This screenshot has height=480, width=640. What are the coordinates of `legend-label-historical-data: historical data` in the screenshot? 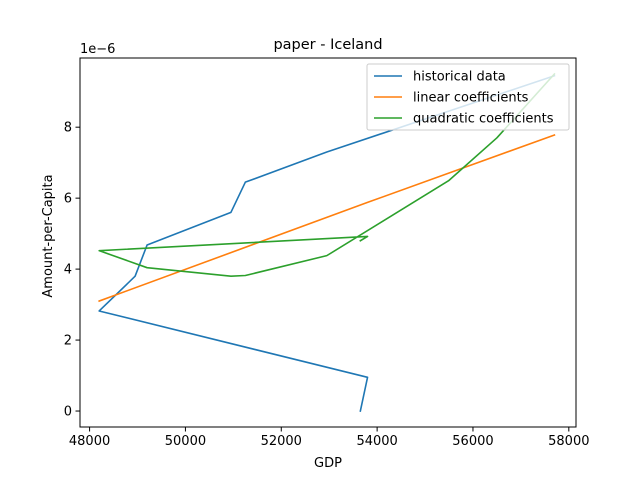 It's located at (459, 77).